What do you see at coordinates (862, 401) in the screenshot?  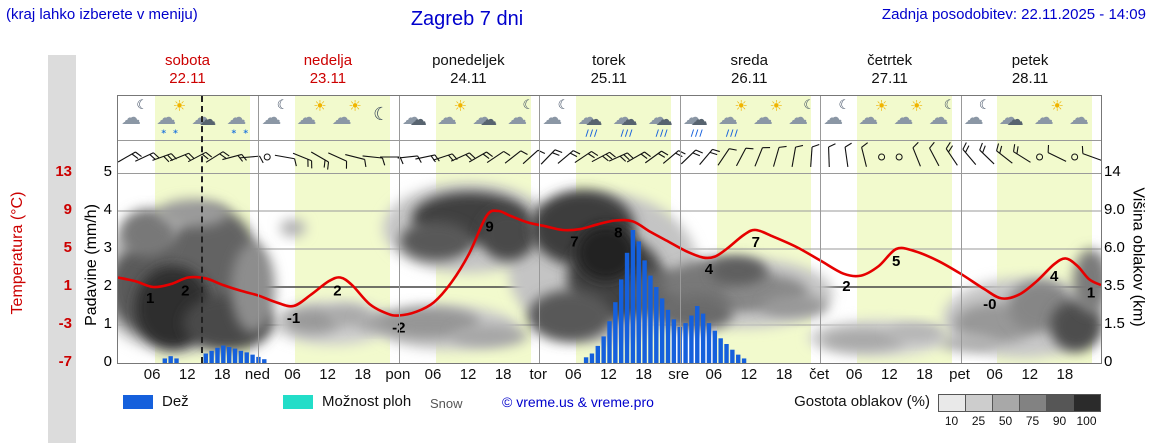 I see `cloud-density-legend-title: Gostota oblakov (%)` at bounding box center [862, 401].